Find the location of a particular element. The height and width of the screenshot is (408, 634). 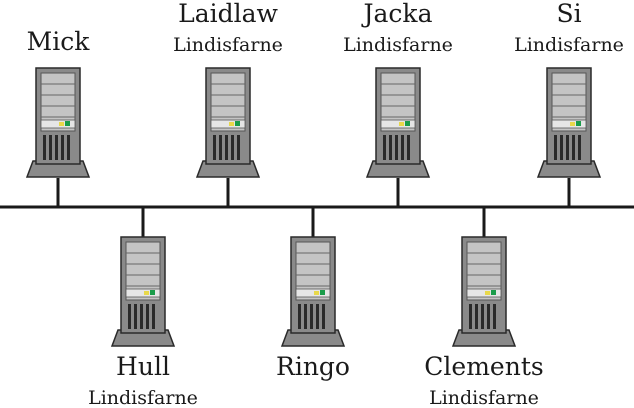

top-node-laidlaw: Laidlaw Lindisfarne is located at coordinates (228, 103).